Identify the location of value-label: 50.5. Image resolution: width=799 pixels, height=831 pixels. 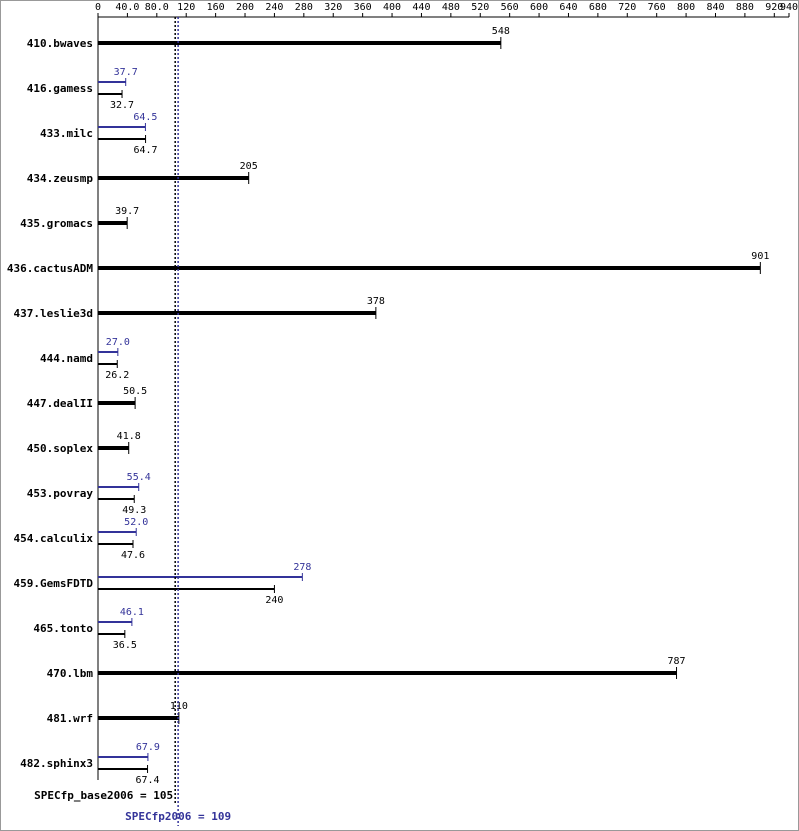
(135, 391).